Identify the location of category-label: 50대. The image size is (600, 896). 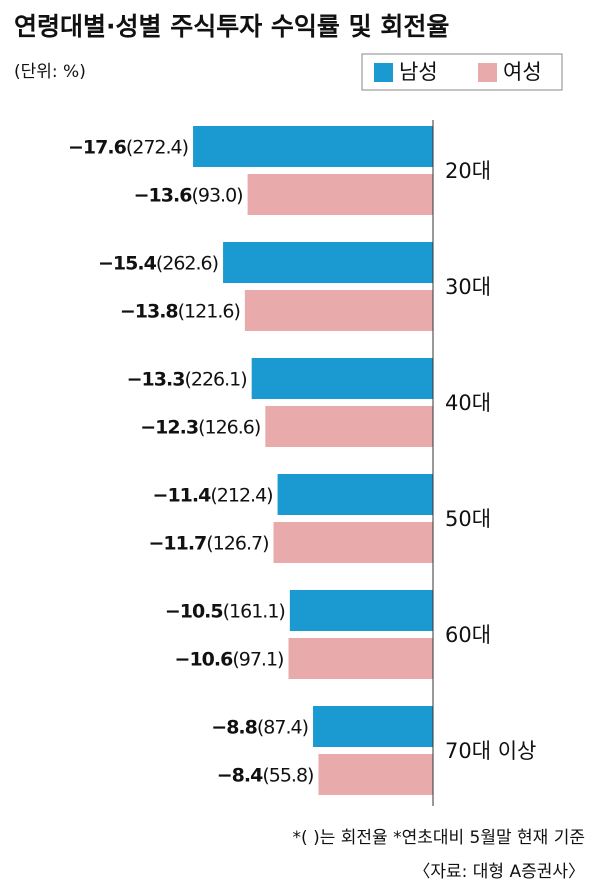
(468, 519).